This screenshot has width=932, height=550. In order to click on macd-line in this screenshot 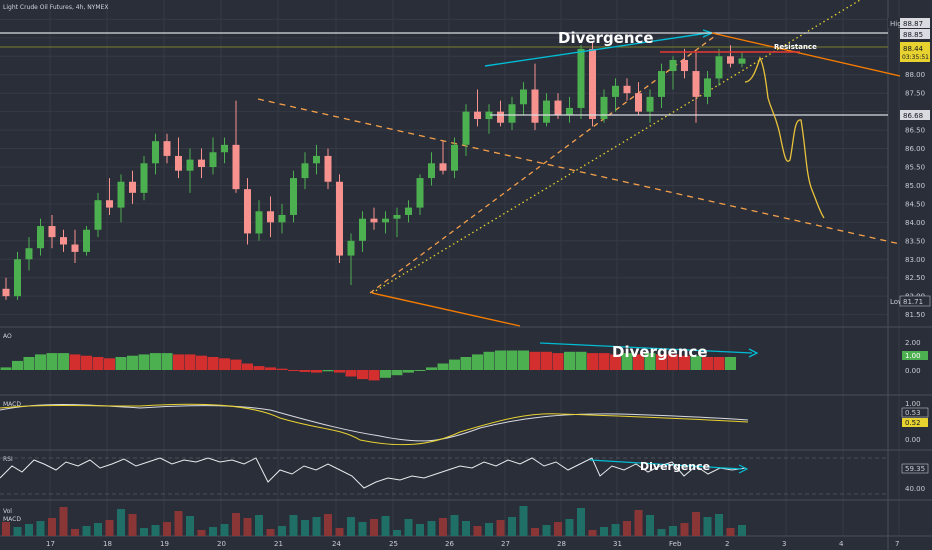, I will do `click(374, 423)`.